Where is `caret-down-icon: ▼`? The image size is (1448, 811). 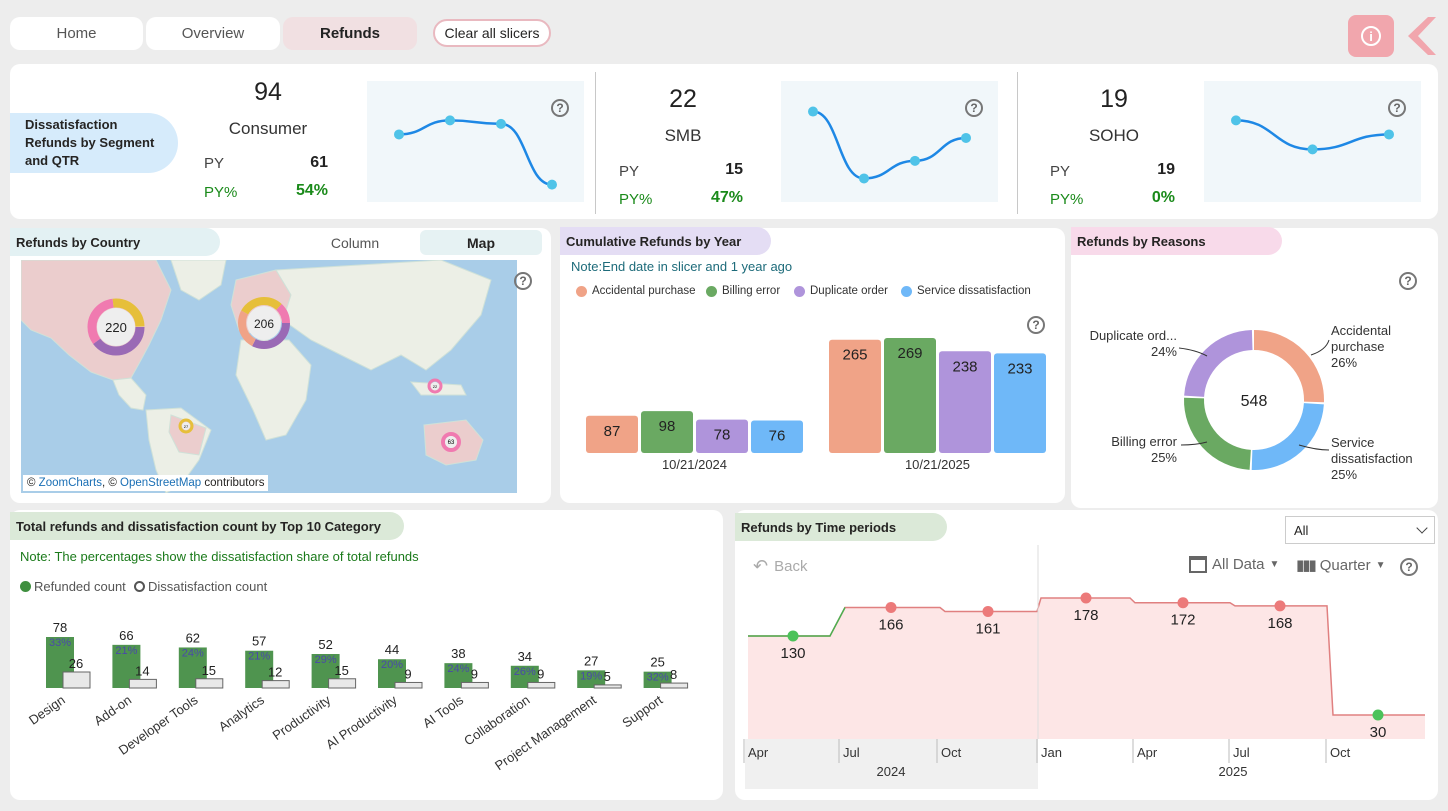
caret-down-icon: ▼ is located at coordinates (1274, 564).